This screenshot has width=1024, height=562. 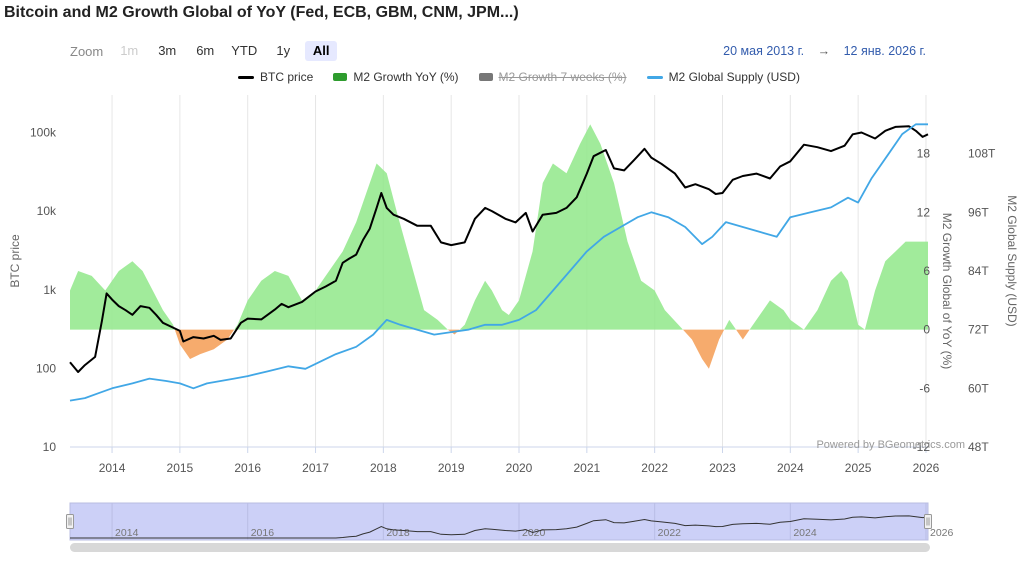 I want to click on m2usd-axis-tick: 48T, so click(x=978, y=447).